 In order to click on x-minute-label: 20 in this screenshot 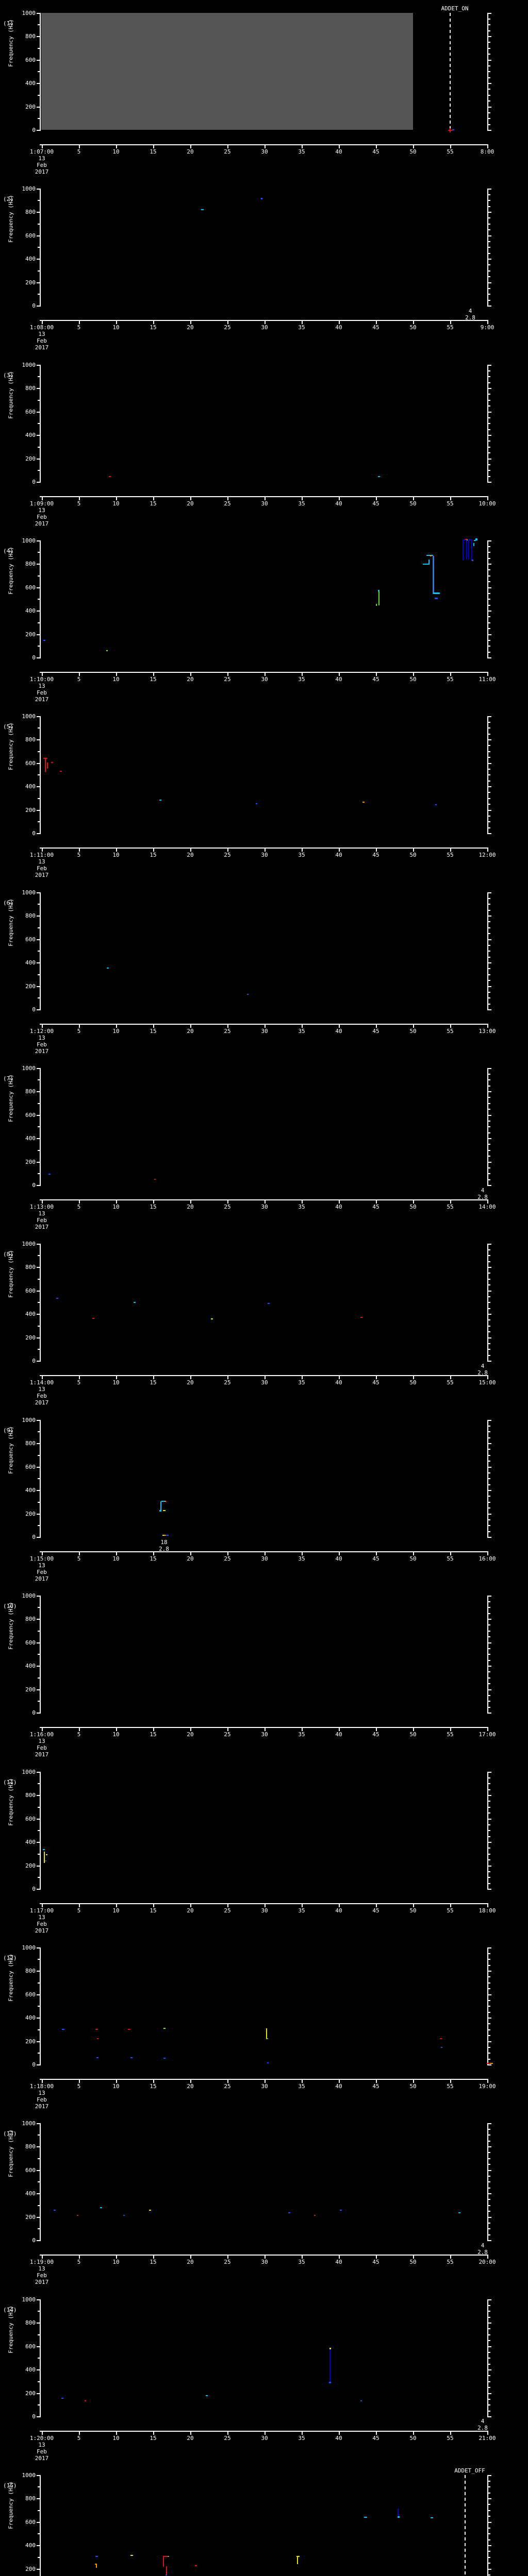, I will do `click(190, 2262)`.